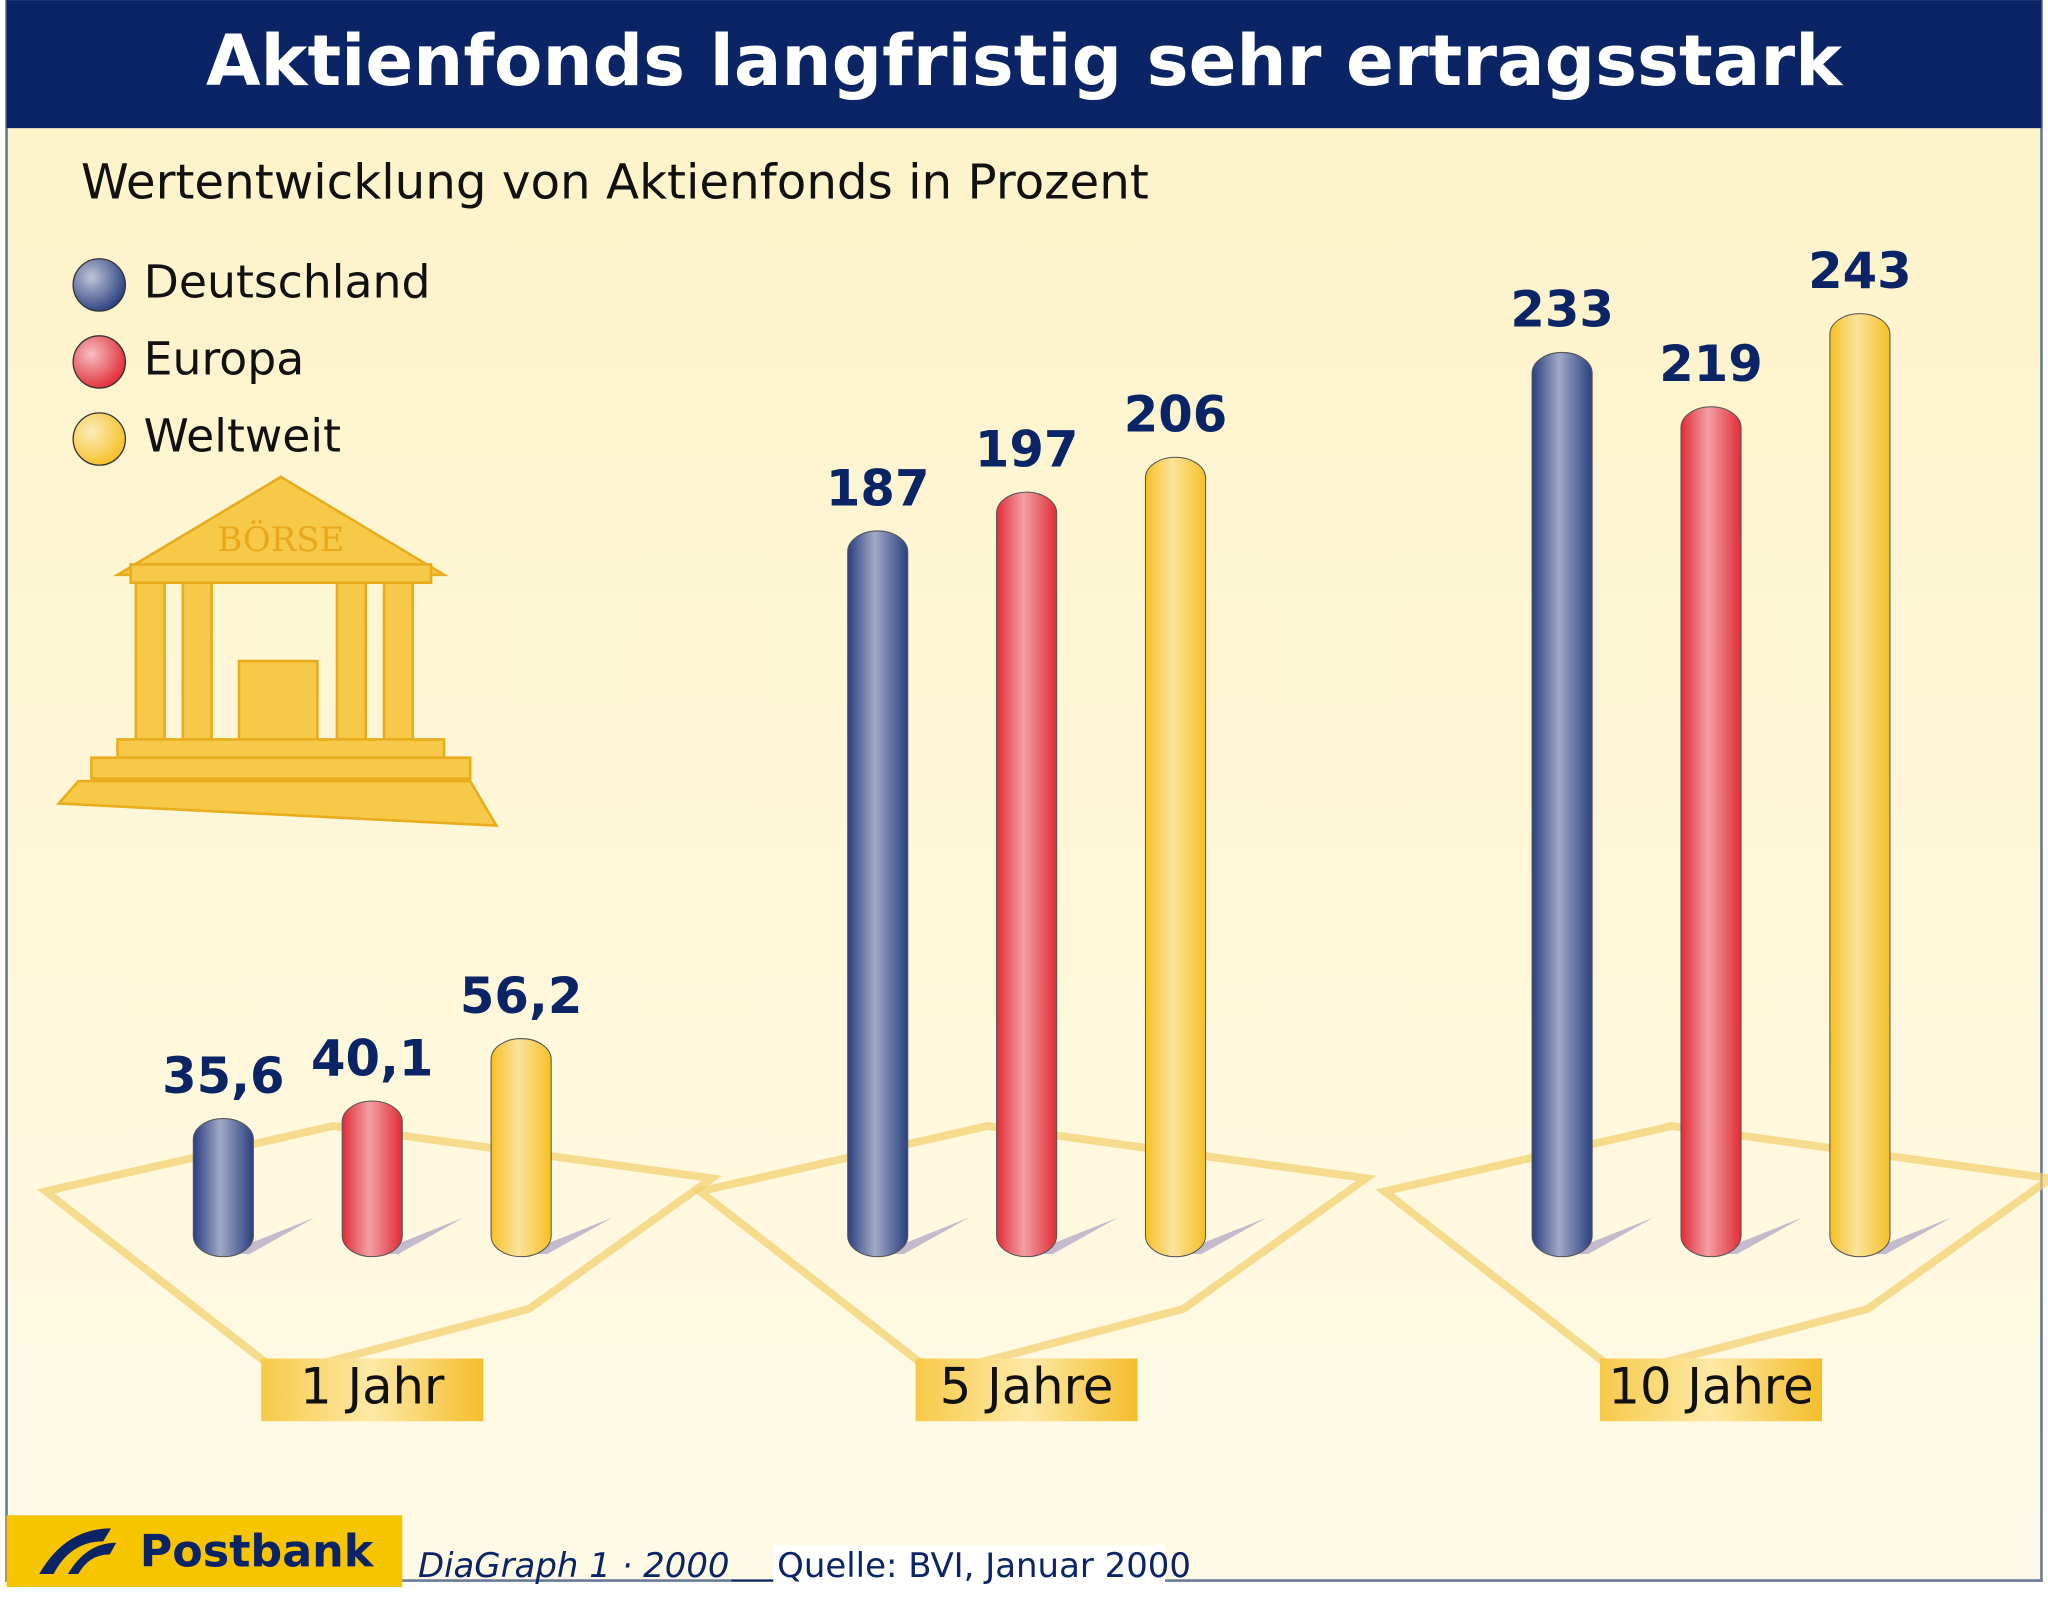 The width and height of the screenshot is (2048, 1616). What do you see at coordinates (1711, 364) in the screenshot?
I see `value-label: 219` at bounding box center [1711, 364].